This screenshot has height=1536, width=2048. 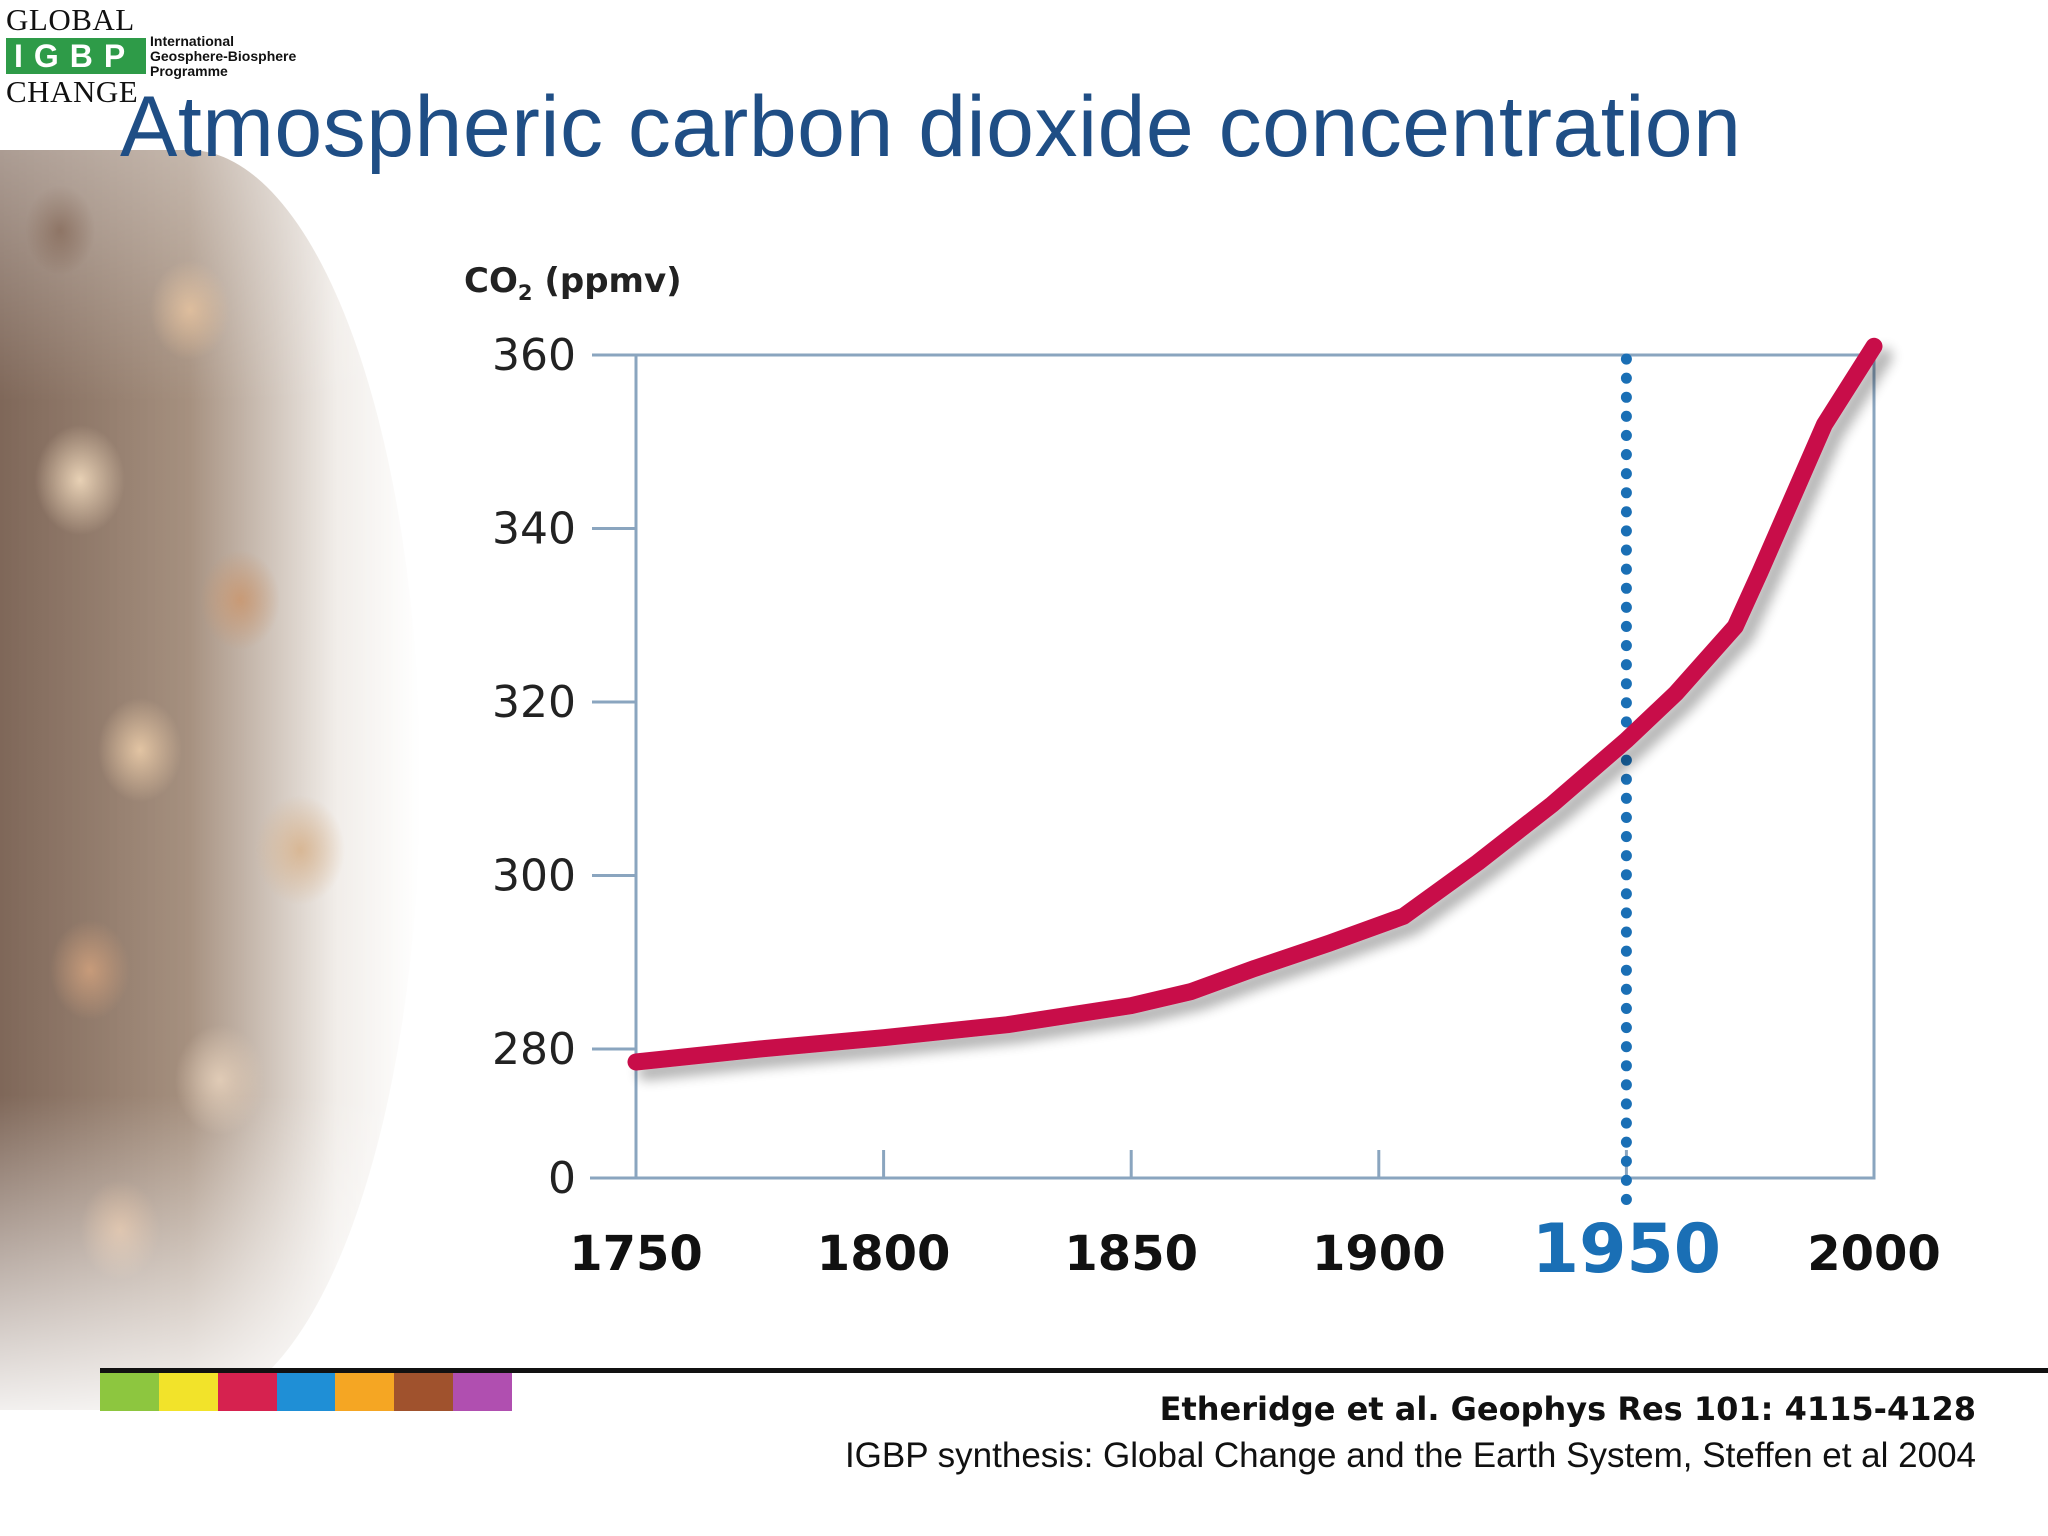 I want to click on y-tick-label: 320, so click(x=534, y=702).